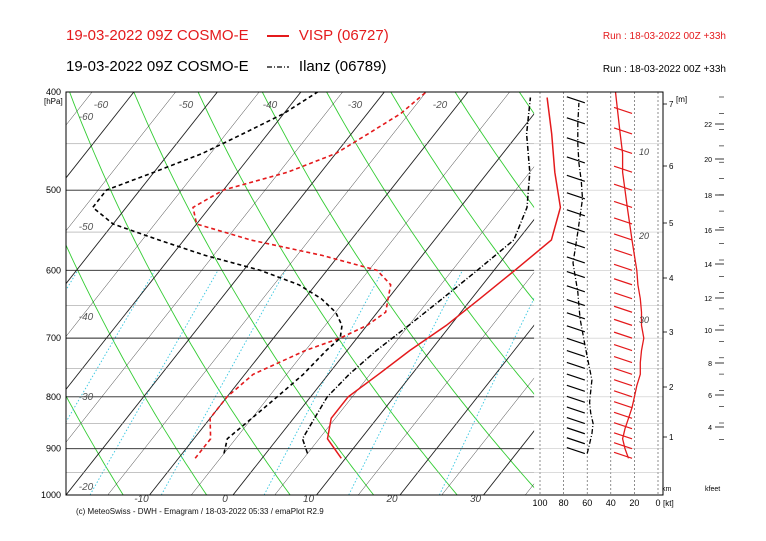  What do you see at coordinates (51, 495) in the screenshot?
I see `pressure-tick-label: 1000` at bounding box center [51, 495].